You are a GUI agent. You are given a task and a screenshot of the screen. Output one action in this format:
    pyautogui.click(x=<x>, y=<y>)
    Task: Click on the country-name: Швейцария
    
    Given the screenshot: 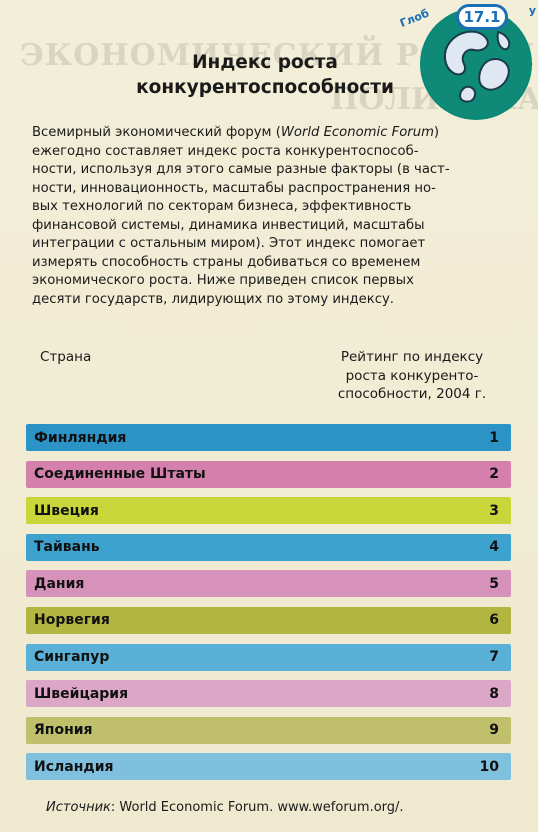 What is the action you would take?
    pyautogui.click(x=81, y=693)
    